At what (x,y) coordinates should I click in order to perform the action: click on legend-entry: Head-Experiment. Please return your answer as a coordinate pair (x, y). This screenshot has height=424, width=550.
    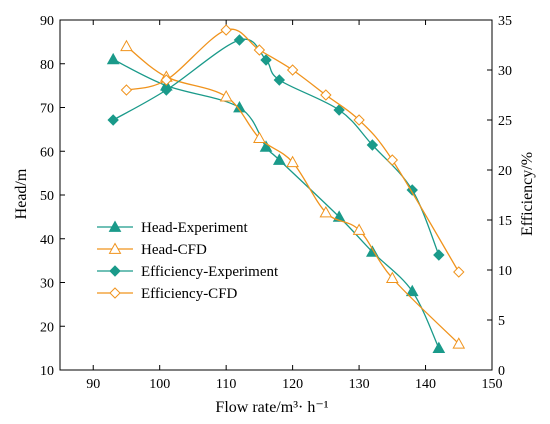
    Looking at the image, I should click on (172, 228).